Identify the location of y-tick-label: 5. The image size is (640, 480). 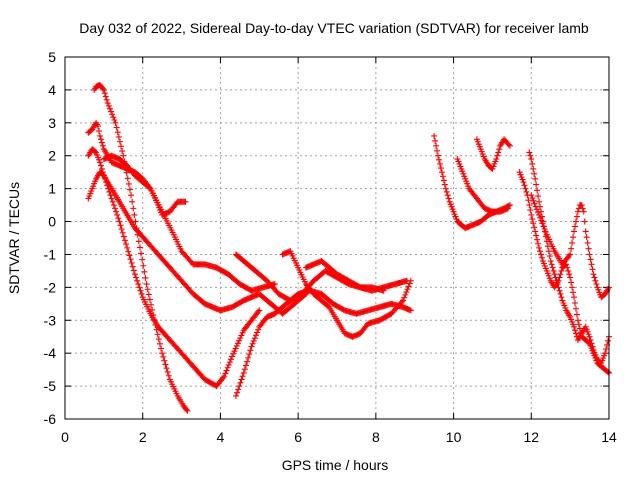
(52, 57).